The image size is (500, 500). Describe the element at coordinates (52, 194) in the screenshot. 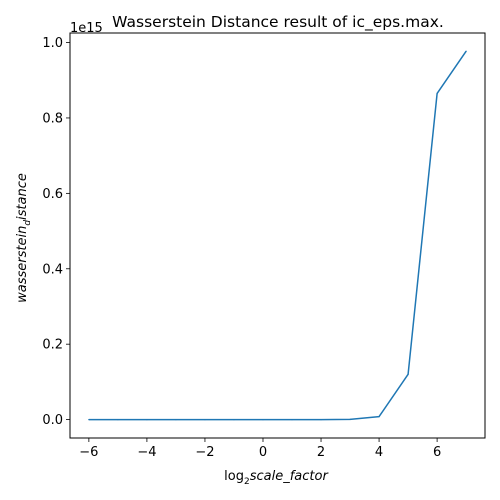

I see `y-tick-label: 0.6` at that location.